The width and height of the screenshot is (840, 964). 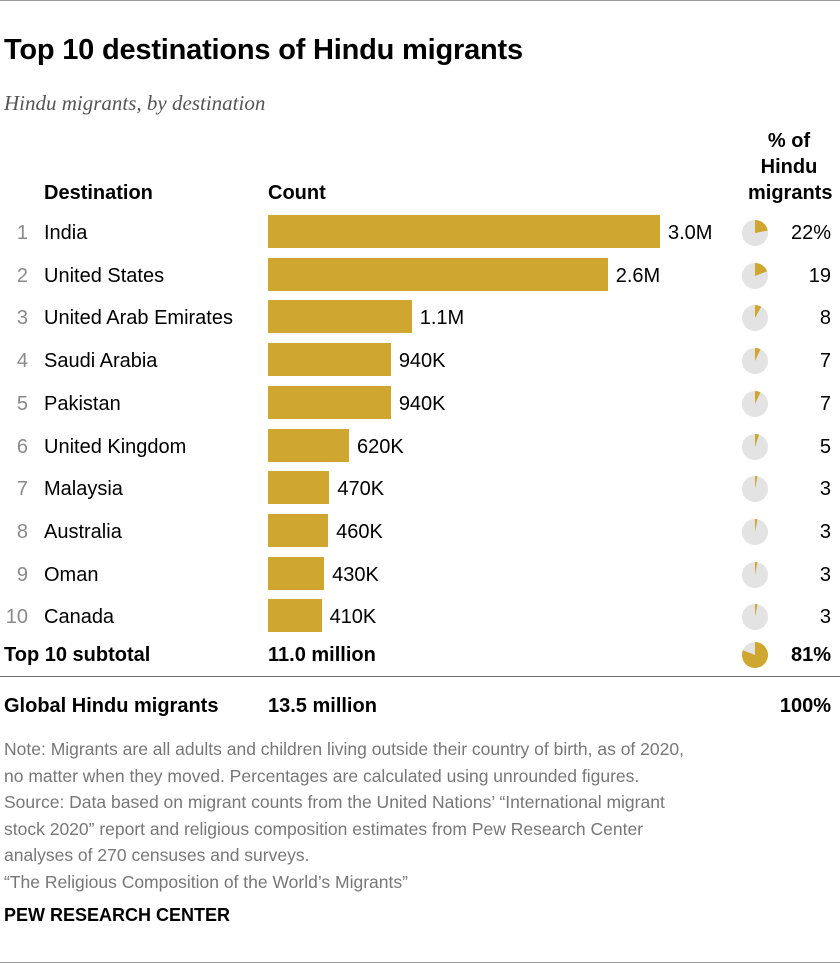 What do you see at coordinates (135, 103) in the screenshot?
I see `chart-subtitle: Hindu migrants, by destination` at bounding box center [135, 103].